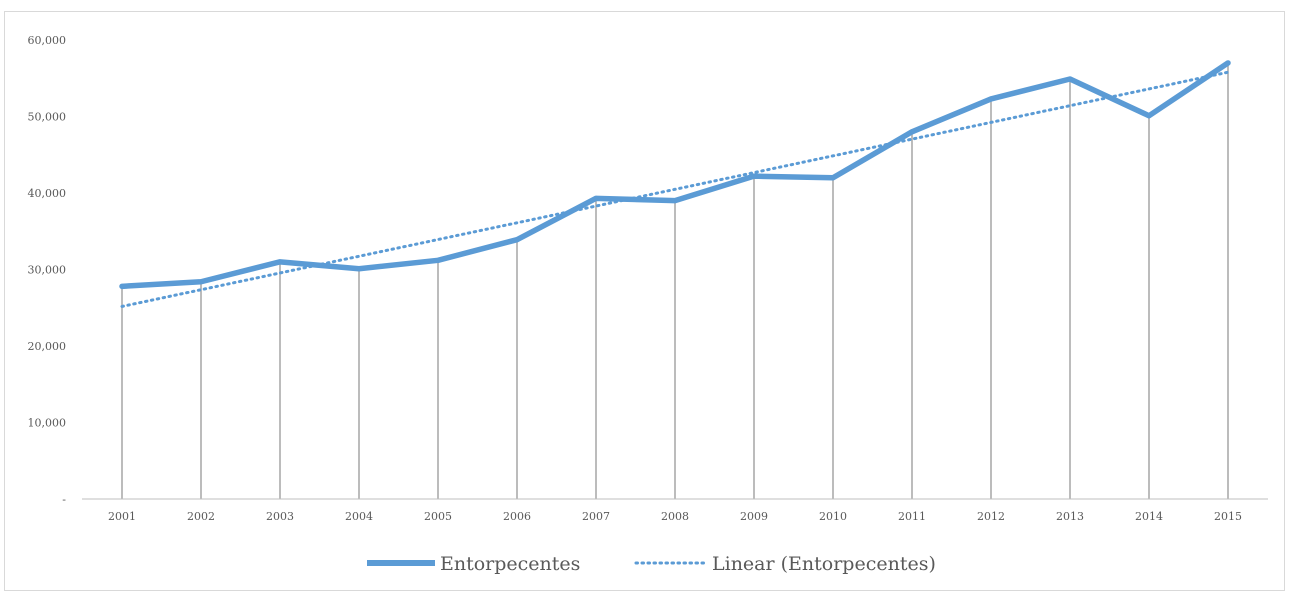 This screenshot has width=1289, height=592. Describe the element at coordinates (201, 516) in the screenshot. I see `x-tick-label: 2002` at that location.